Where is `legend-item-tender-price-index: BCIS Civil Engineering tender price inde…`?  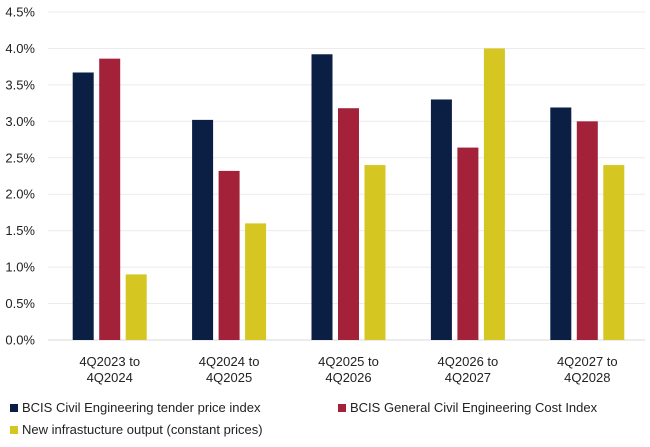
legend-item-tender-price-index: BCIS Civil Engineering tender price inde… is located at coordinates (135, 407).